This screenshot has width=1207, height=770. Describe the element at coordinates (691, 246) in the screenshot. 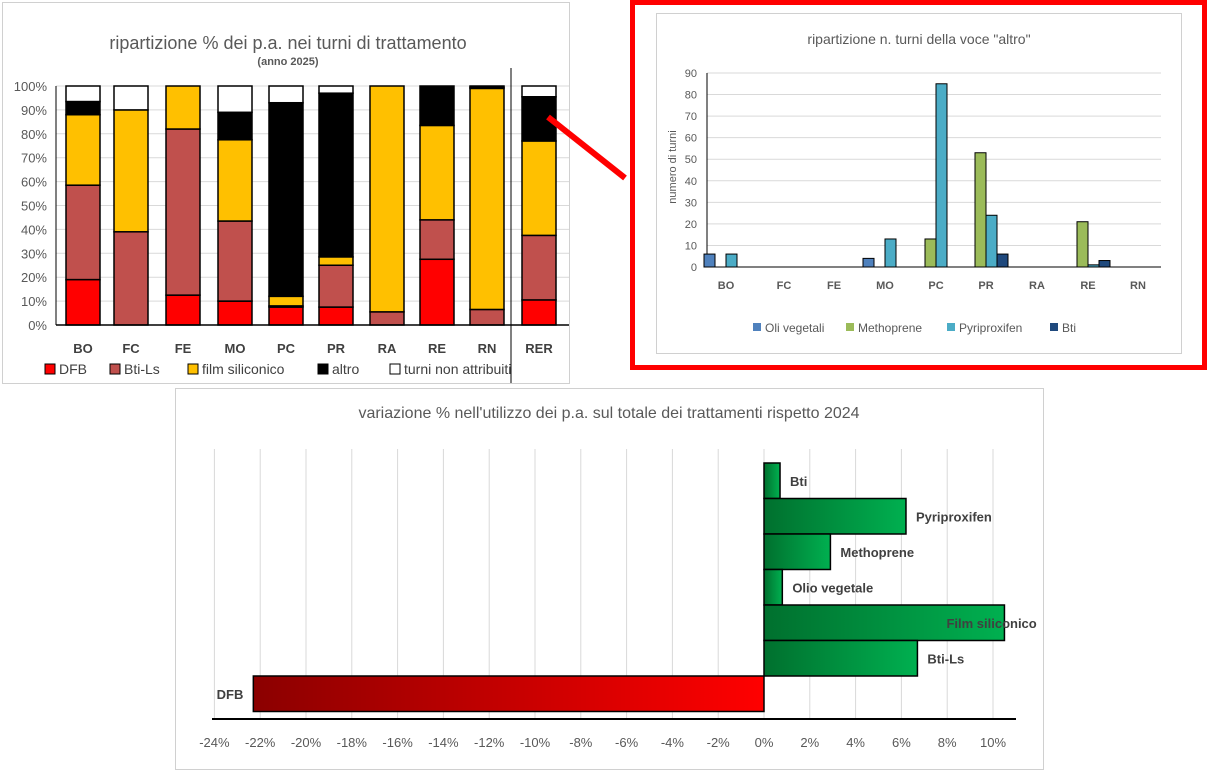

I see `y-tick-label: 10` at that location.